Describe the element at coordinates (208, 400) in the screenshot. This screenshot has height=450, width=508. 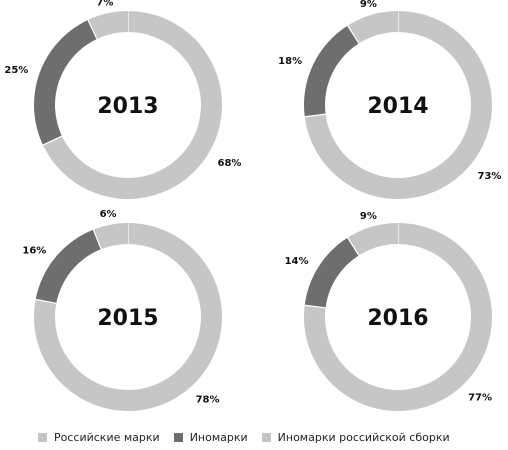
I see `slice-label-russian-2015: 78%` at that location.